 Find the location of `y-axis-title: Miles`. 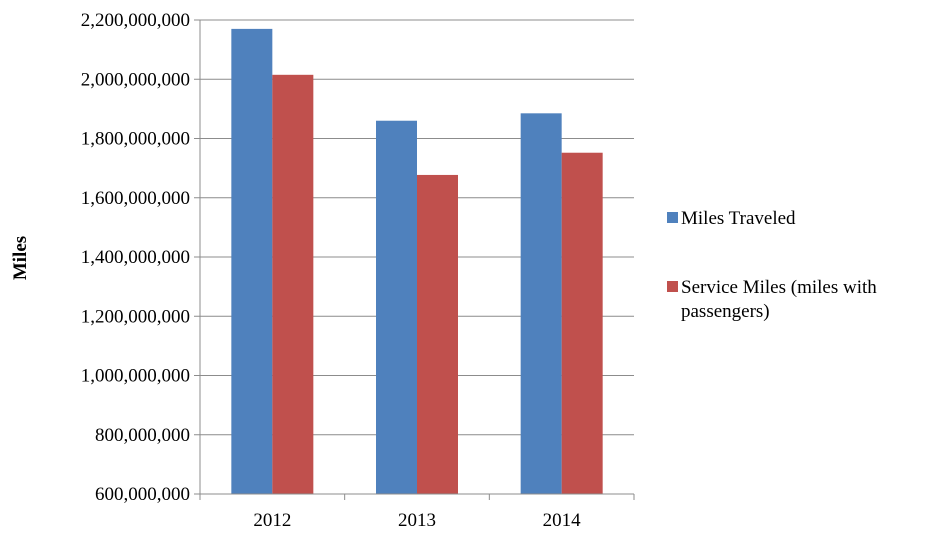

y-axis-title: Miles is located at coordinates (20, 258).